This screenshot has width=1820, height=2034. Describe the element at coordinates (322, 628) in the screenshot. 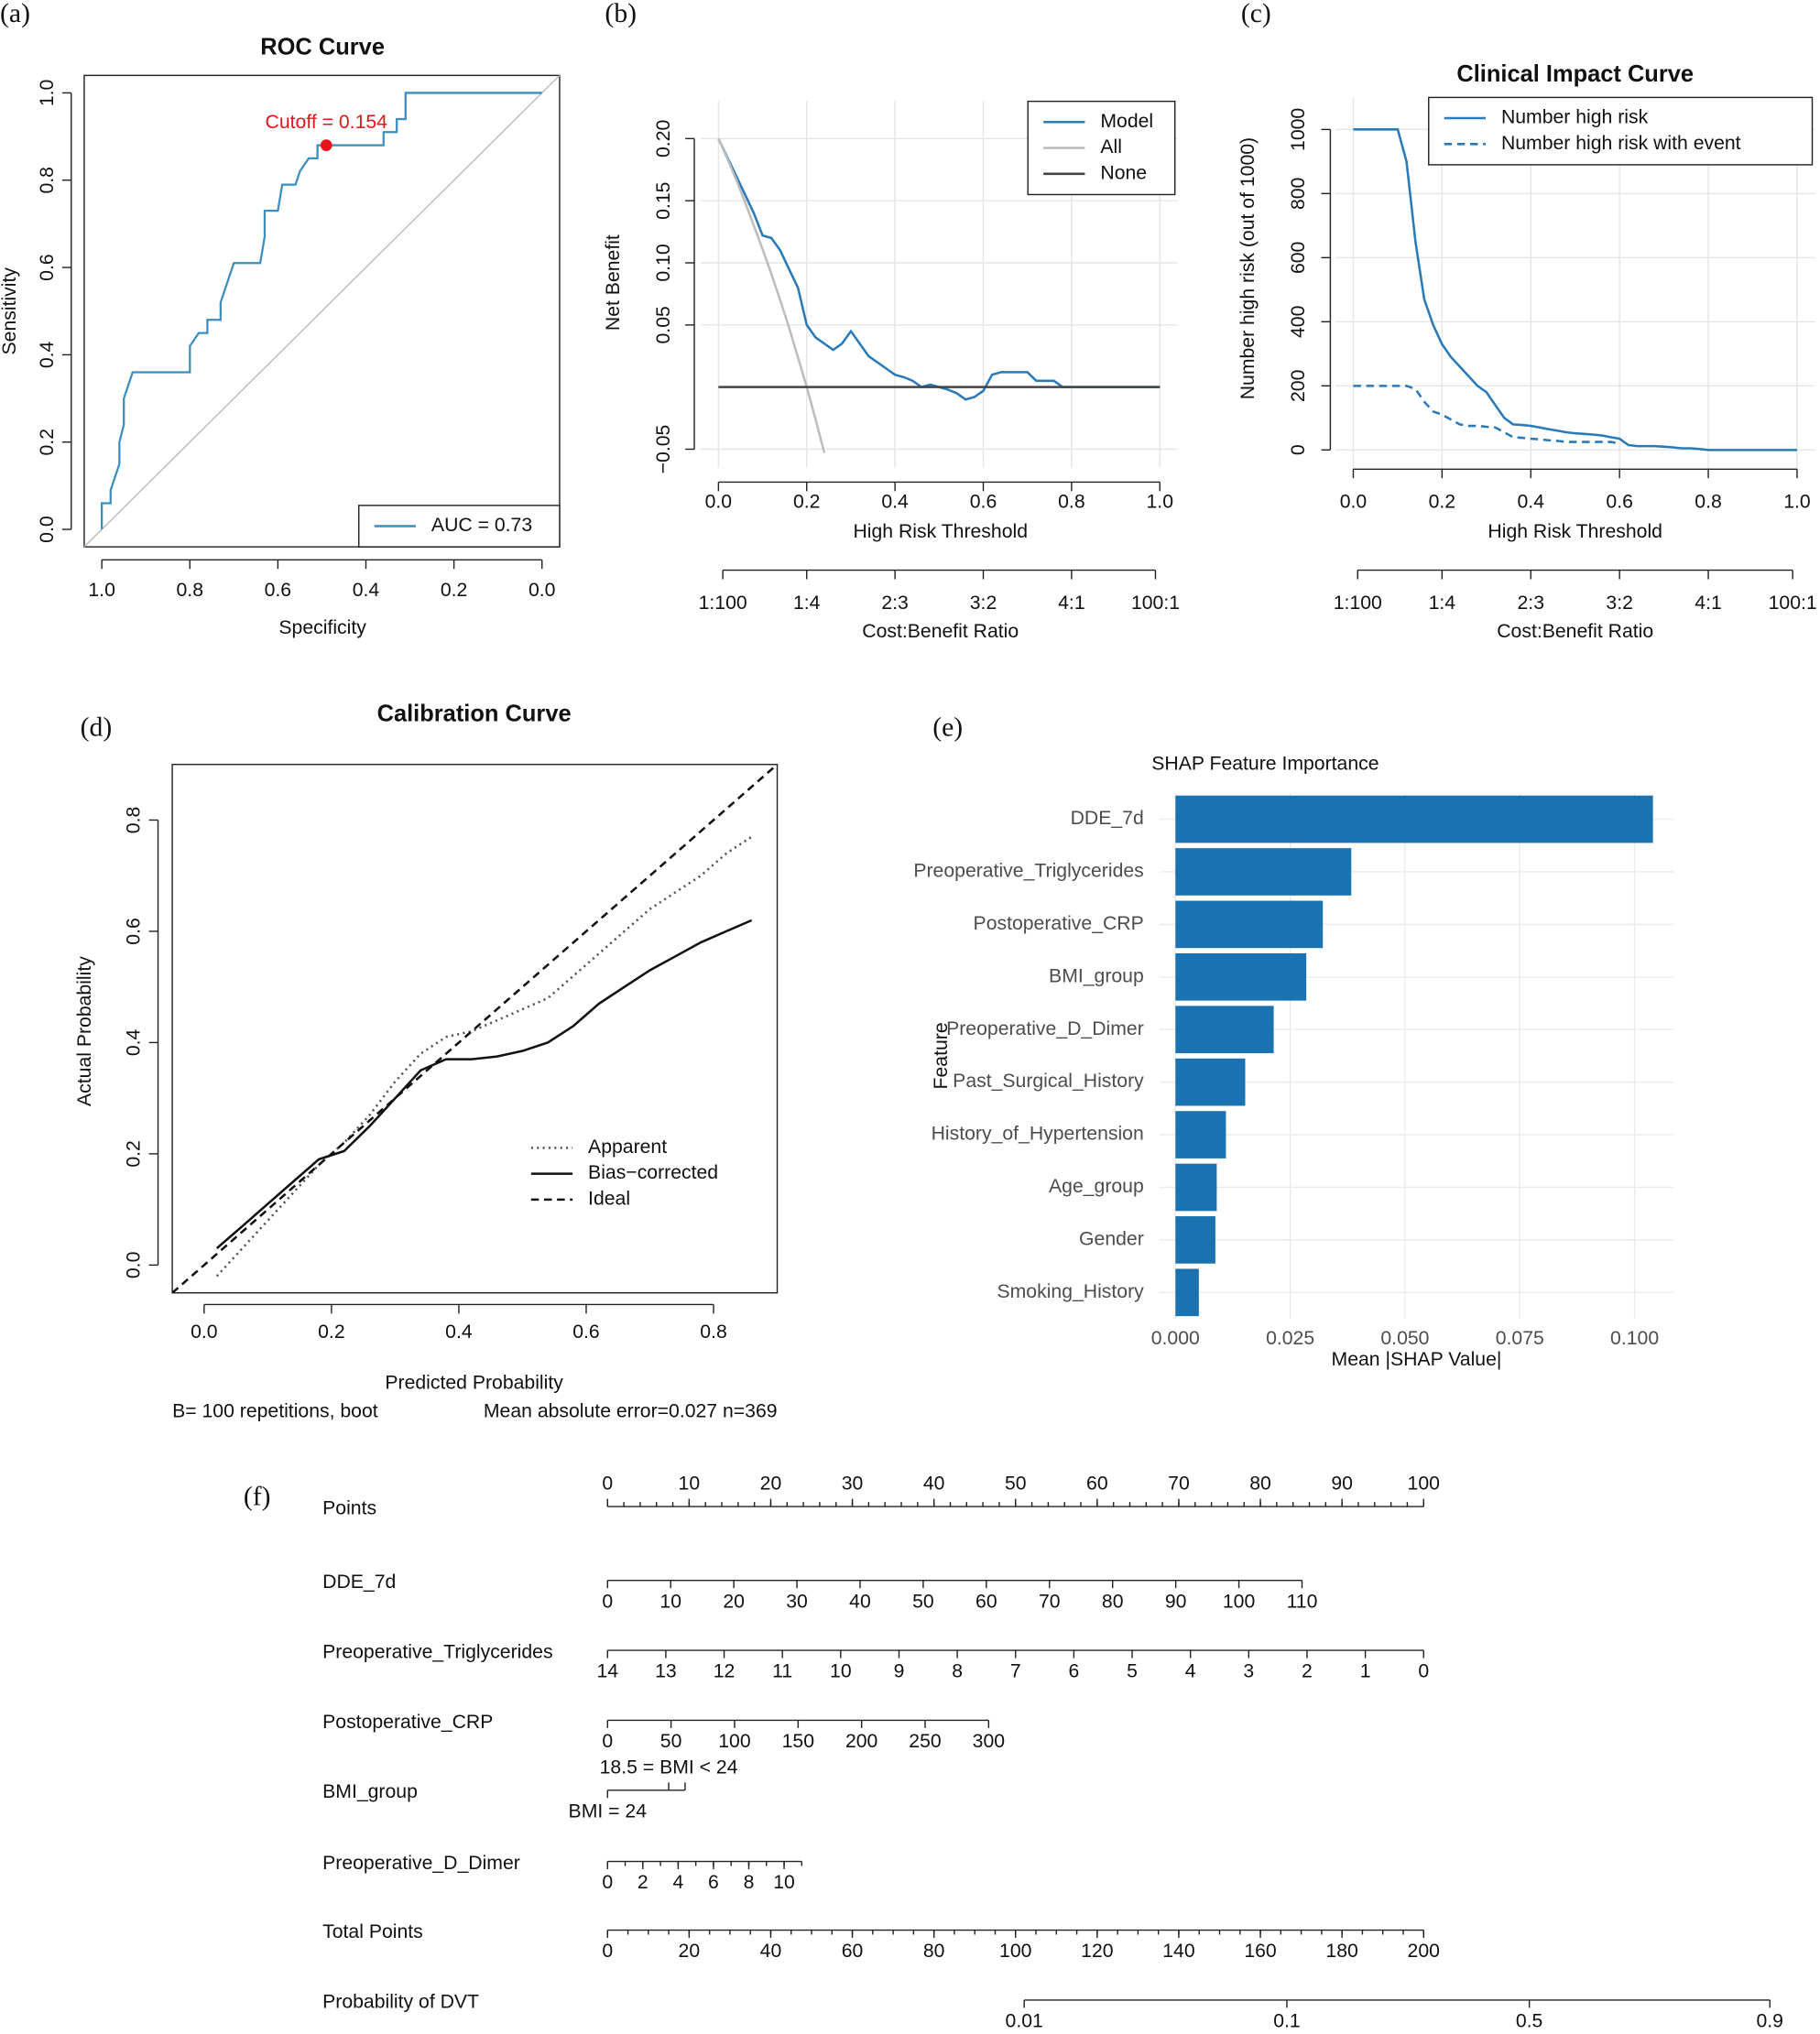

I see `x-axis-label: Specificity` at that location.